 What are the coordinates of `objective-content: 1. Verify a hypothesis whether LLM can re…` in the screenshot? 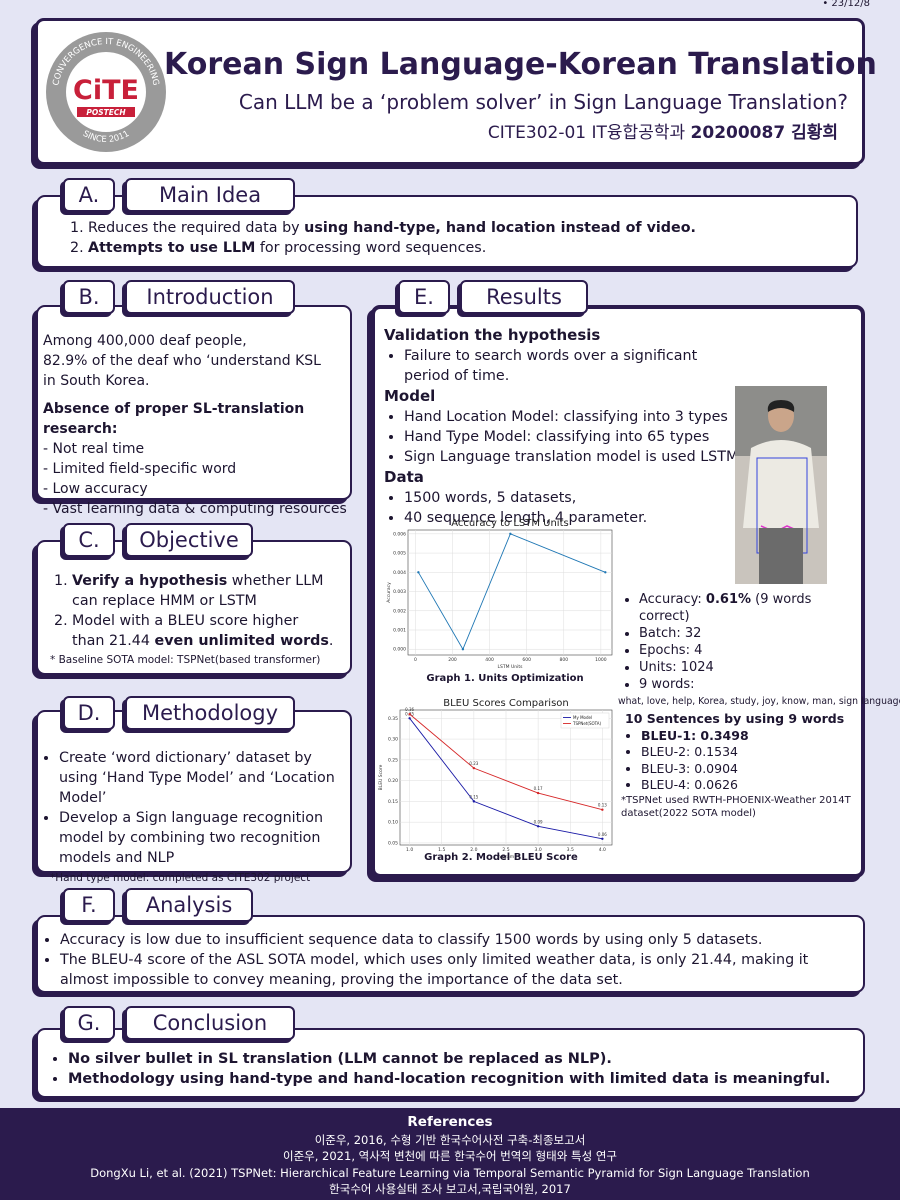 It's located at (192, 619).